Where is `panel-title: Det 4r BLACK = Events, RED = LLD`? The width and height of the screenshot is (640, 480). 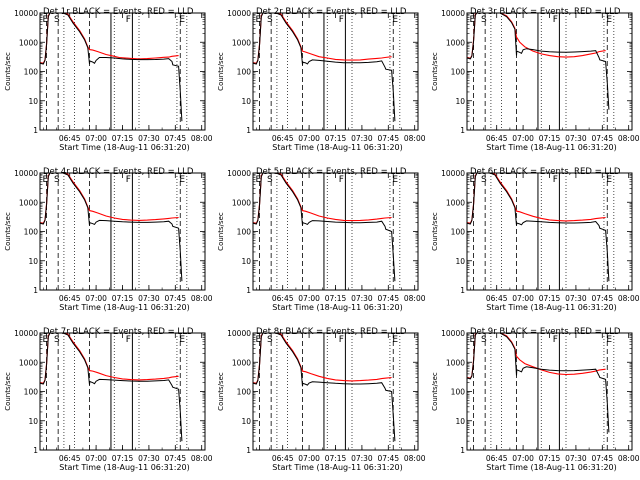
panel-title: Det 4r BLACK = Events, RED = LLD is located at coordinates (118, 172).